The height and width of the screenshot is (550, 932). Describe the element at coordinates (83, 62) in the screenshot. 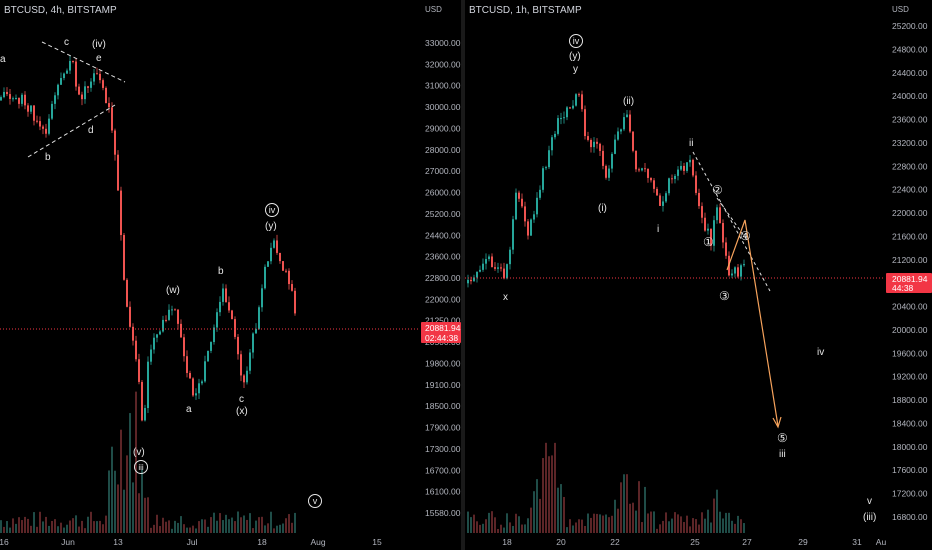

I see `left-upper-trendline` at that location.